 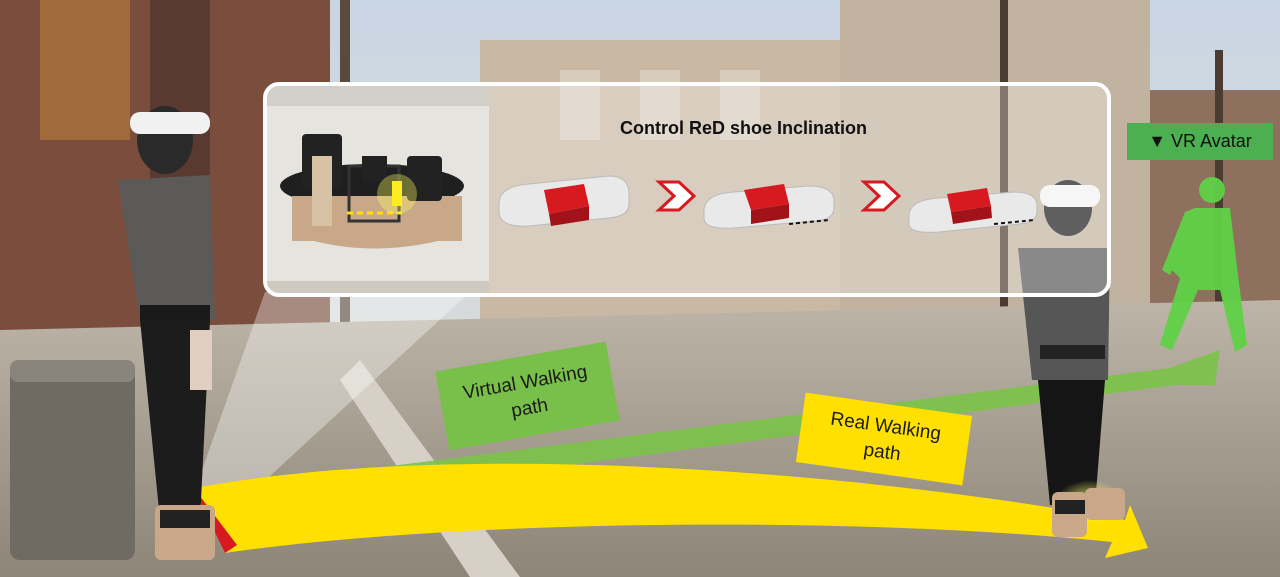 What do you see at coordinates (332, 406) in the screenshot?
I see `highlight-cone` at bounding box center [332, 406].